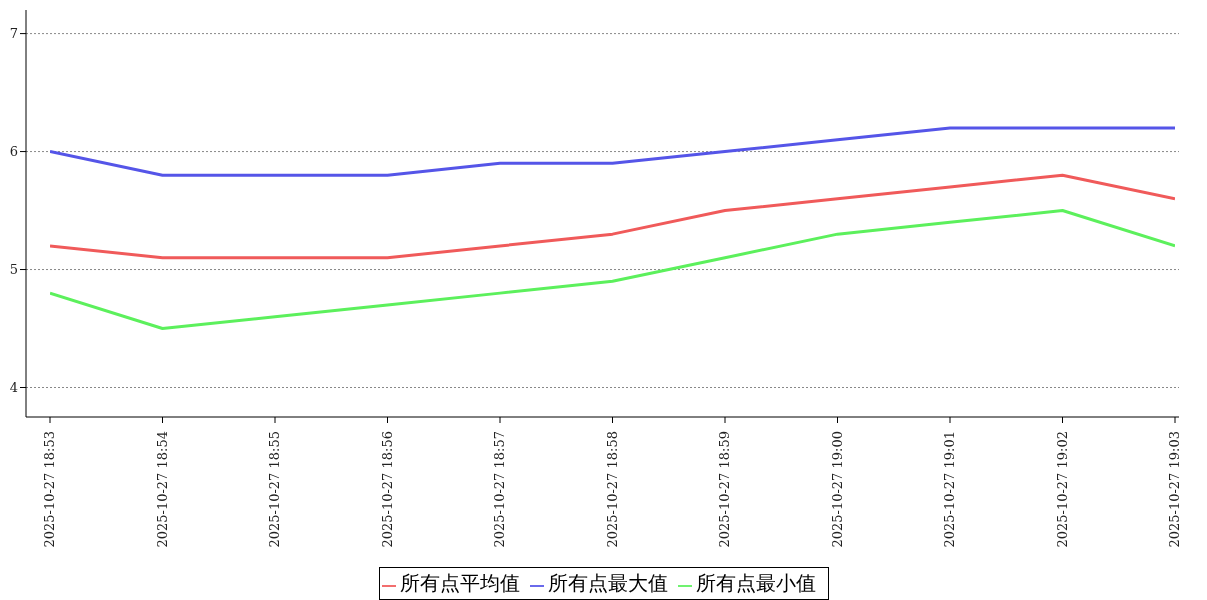 This screenshot has height=600, width=1207. What do you see at coordinates (612, 489) in the screenshot?
I see `x-tick-label: 2025-10-27 18:58` at bounding box center [612, 489].